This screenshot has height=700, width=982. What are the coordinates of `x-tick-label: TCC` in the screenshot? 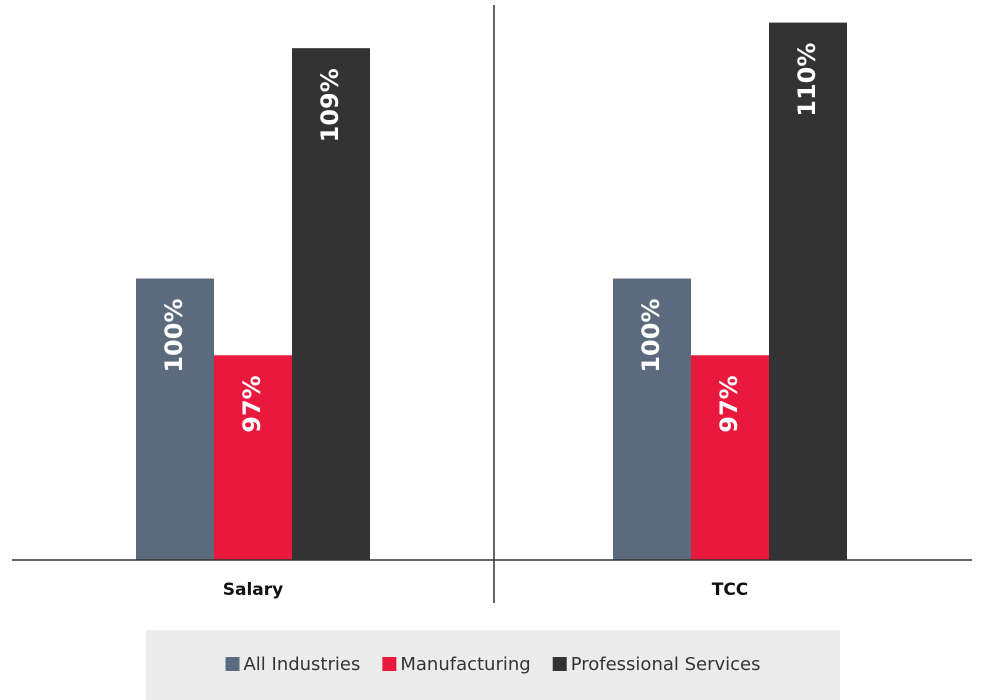 It's located at (730, 590).